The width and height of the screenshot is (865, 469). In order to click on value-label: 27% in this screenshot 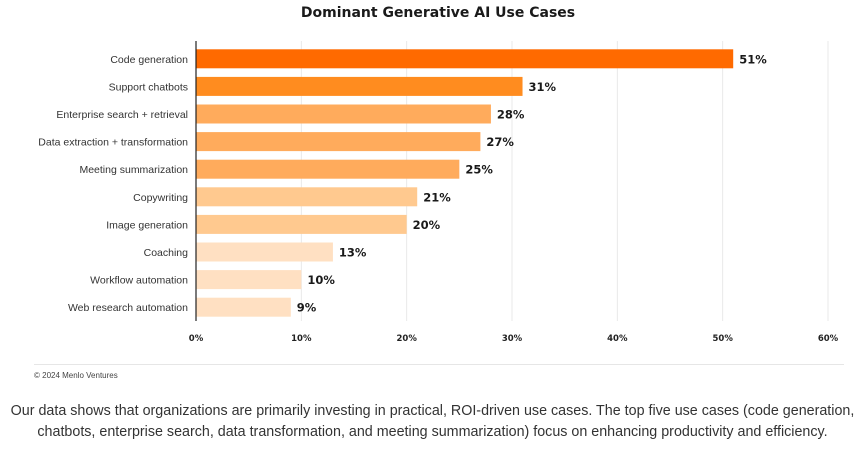, I will do `click(500, 142)`.